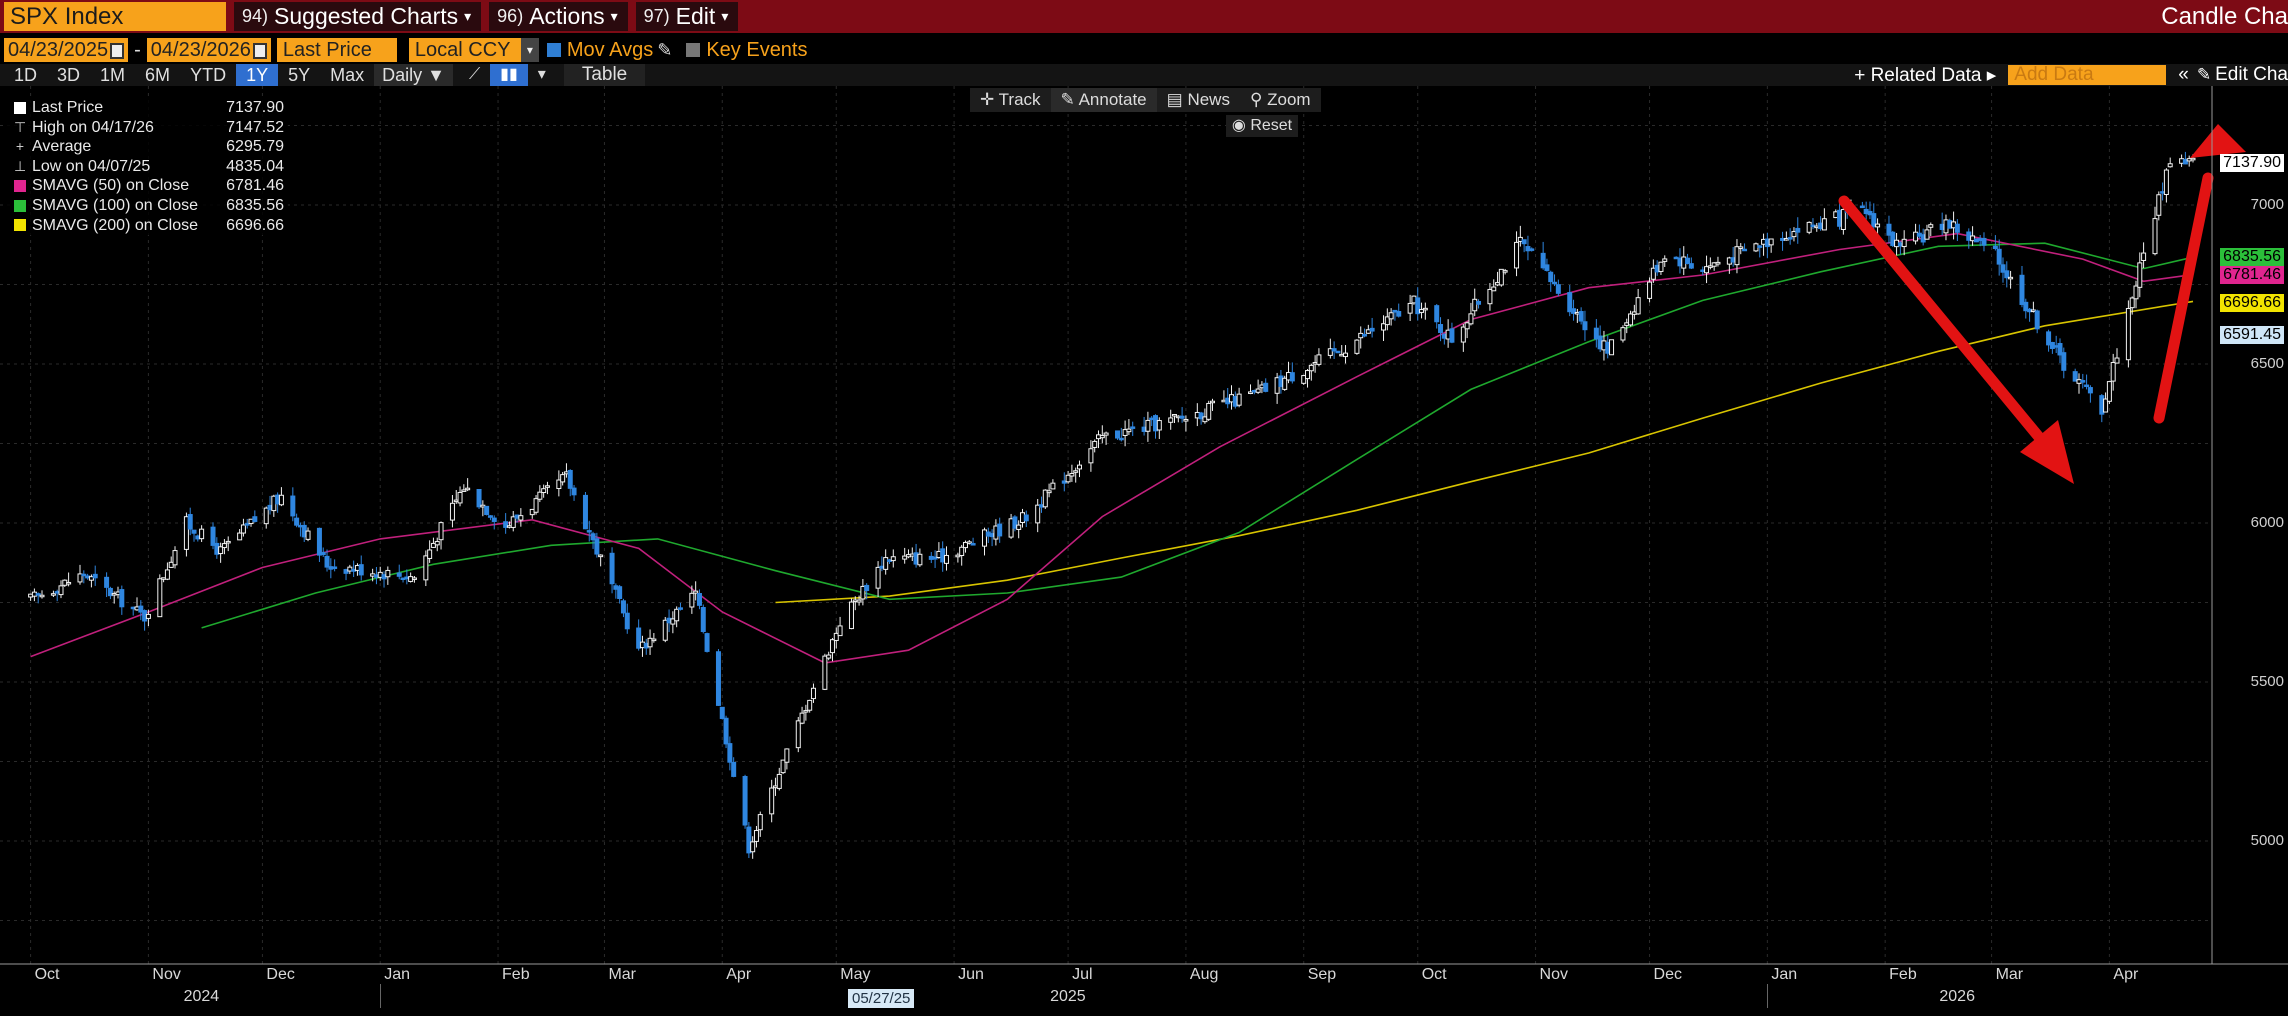 The image size is (2288, 1016). What do you see at coordinates (2183, 74) in the screenshot?
I see `collapse-icon: «` at bounding box center [2183, 74].